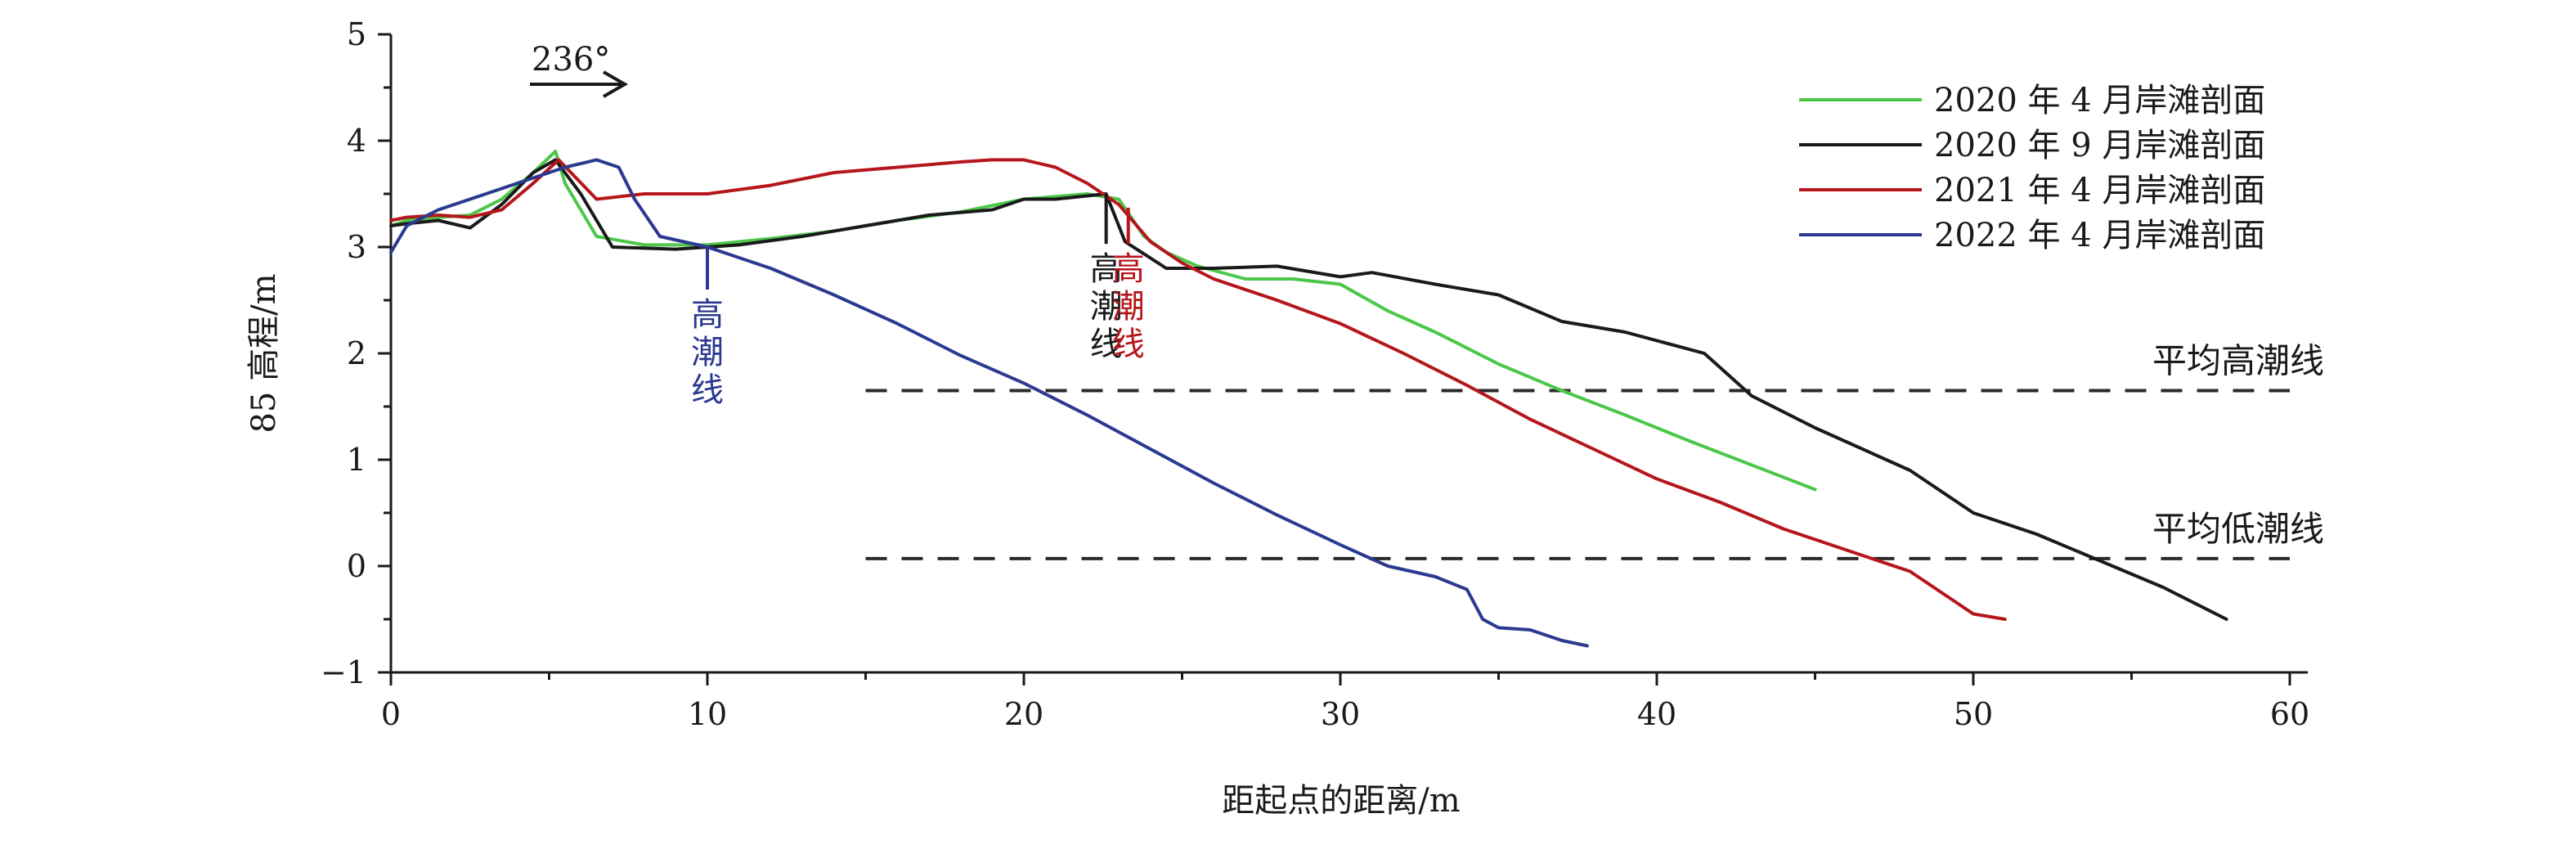  I want to click on x-axis-title: 距起点的距离/m, so click(1341, 801).